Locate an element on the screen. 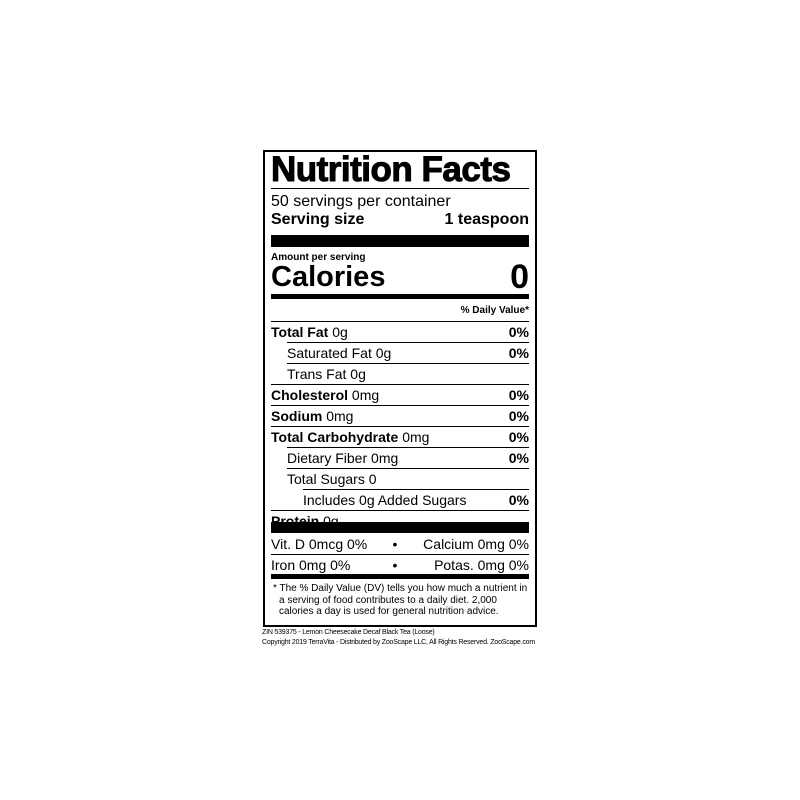 Image resolution: width=800 pixels, height=800 pixels. nutrient-row: Trans Fat 0g is located at coordinates (408, 373).